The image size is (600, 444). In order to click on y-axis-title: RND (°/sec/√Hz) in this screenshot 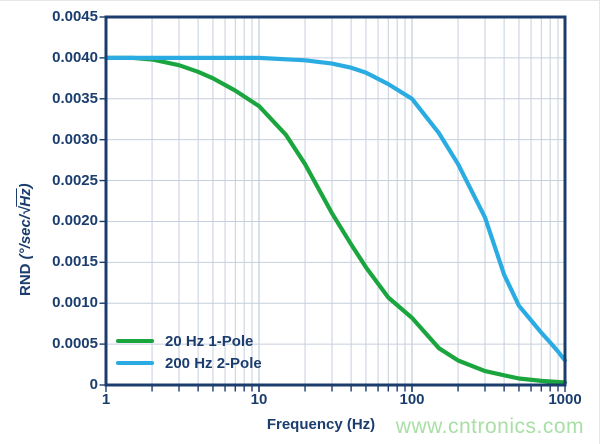, I will do `click(25, 239)`.